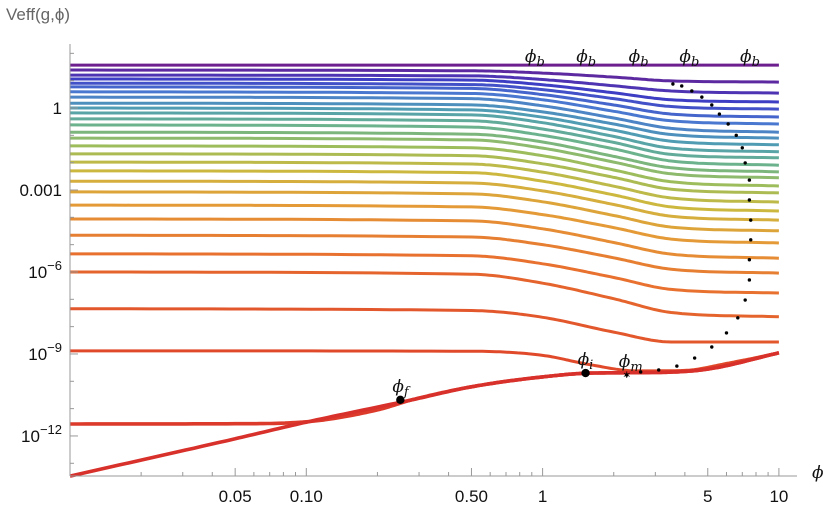  Describe the element at coordinates (306, 496) in the screenshot. I see `x-tick-label: 0.10` at that location.